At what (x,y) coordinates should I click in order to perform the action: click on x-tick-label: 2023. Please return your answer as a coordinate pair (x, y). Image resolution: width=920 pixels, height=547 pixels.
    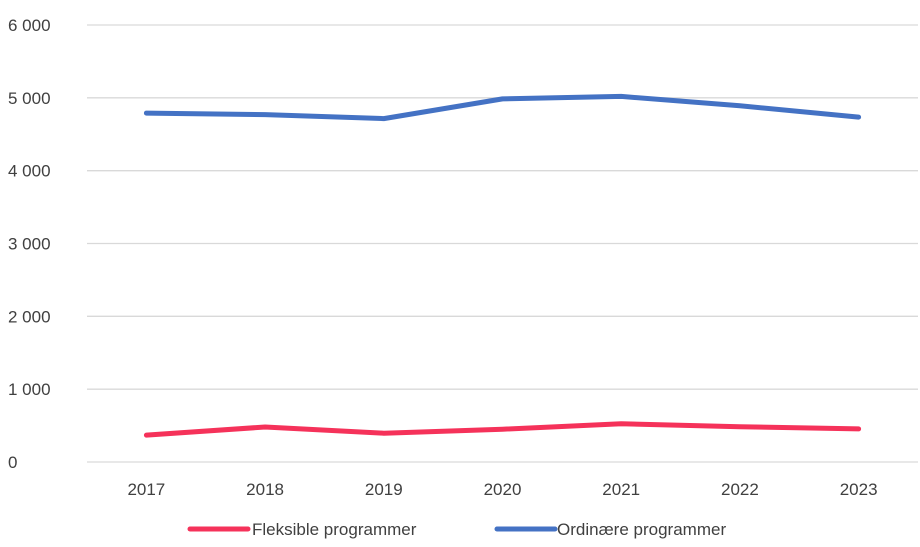
    Looking at the image, I should click on (859, 489).